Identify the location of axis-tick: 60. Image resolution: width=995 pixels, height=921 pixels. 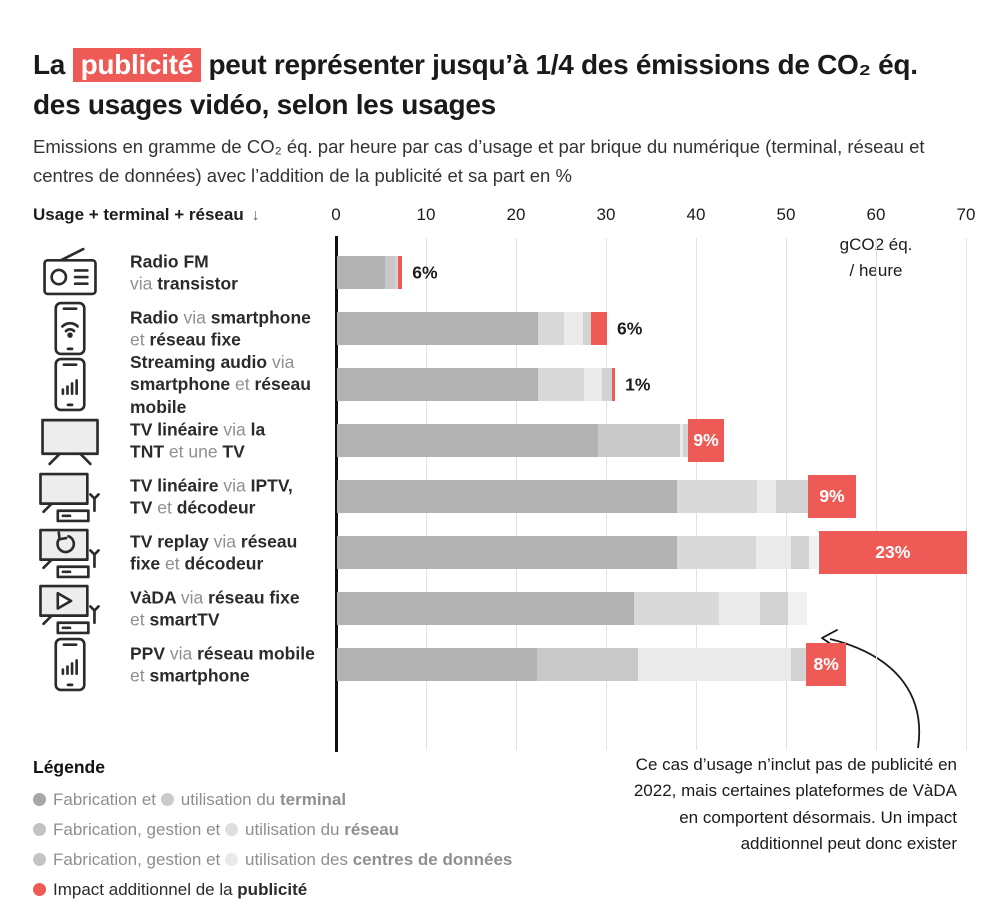
(876, 214).